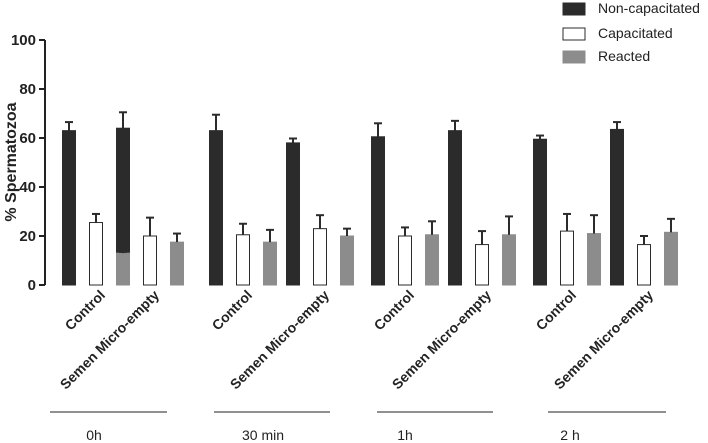  Describe the element at coordinates (624, 56) in the screenshot. I see `legend-label: Reacted` at that location.